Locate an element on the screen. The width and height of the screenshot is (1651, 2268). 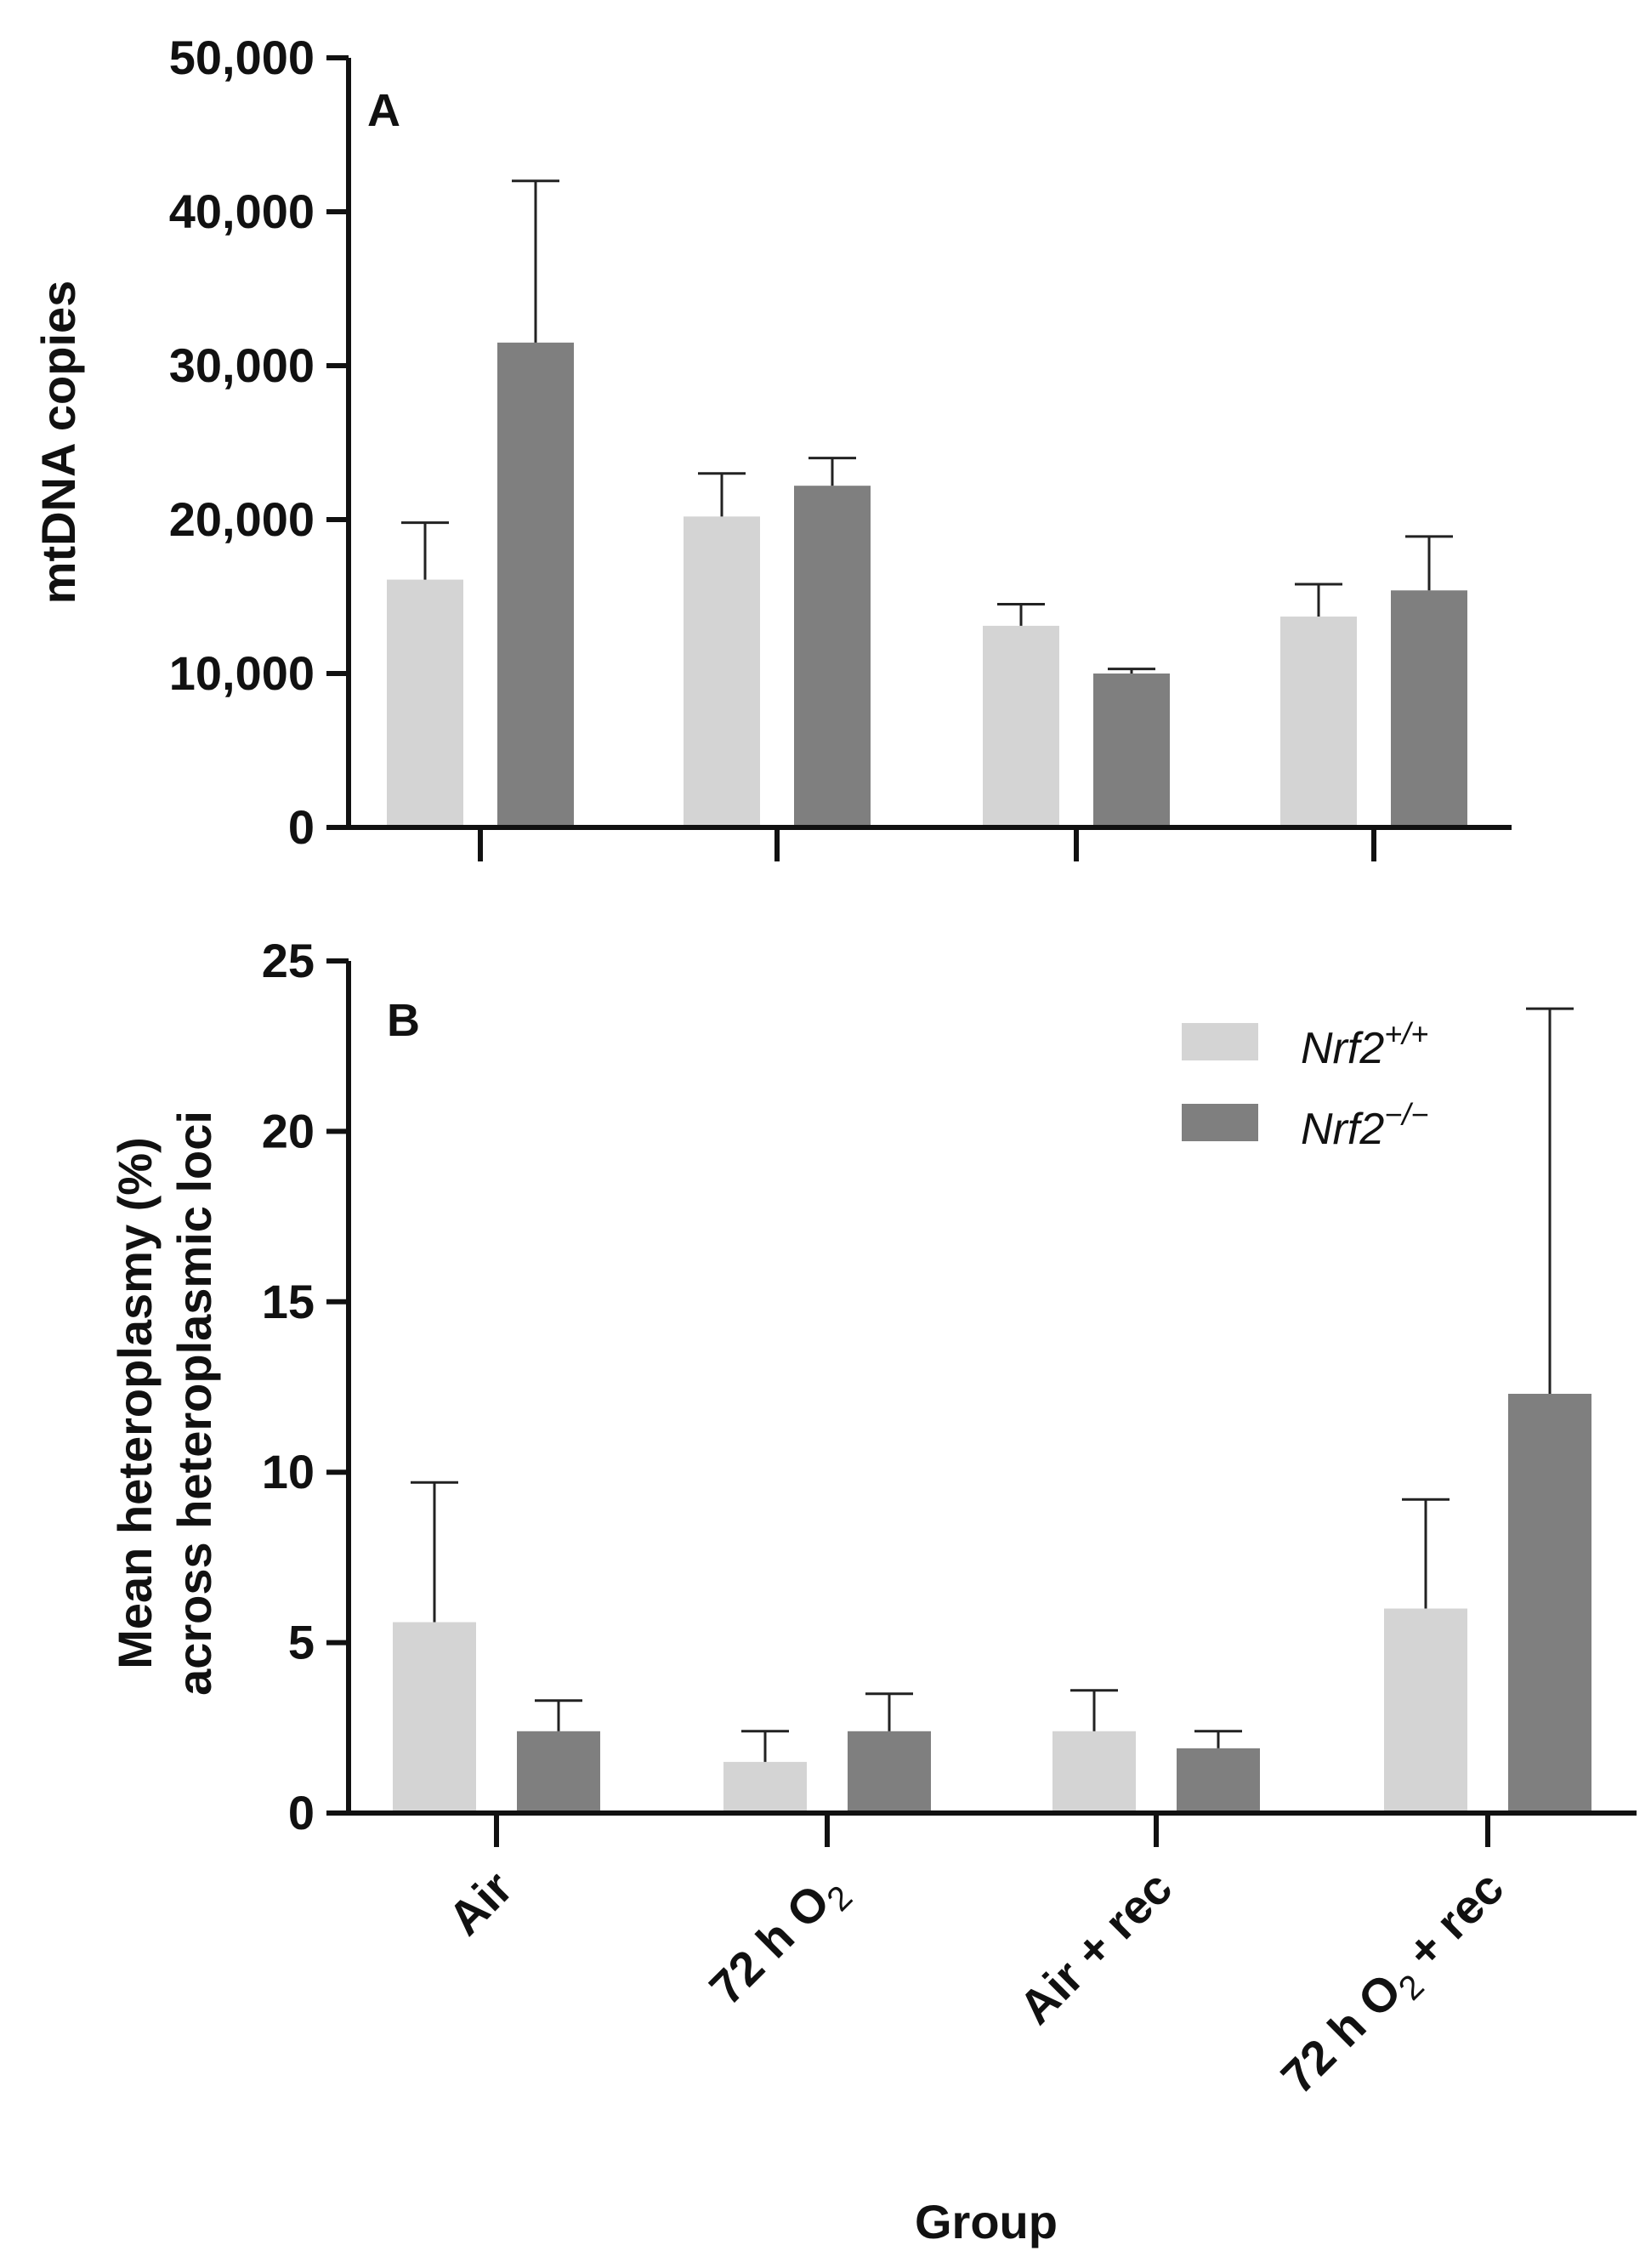
x-category-label-0: Air is located at coordinates (481, 1903).